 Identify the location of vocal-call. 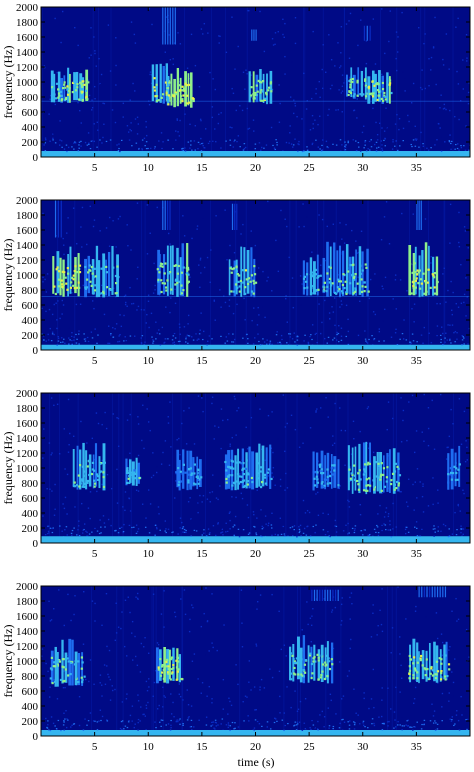
(312, 275).